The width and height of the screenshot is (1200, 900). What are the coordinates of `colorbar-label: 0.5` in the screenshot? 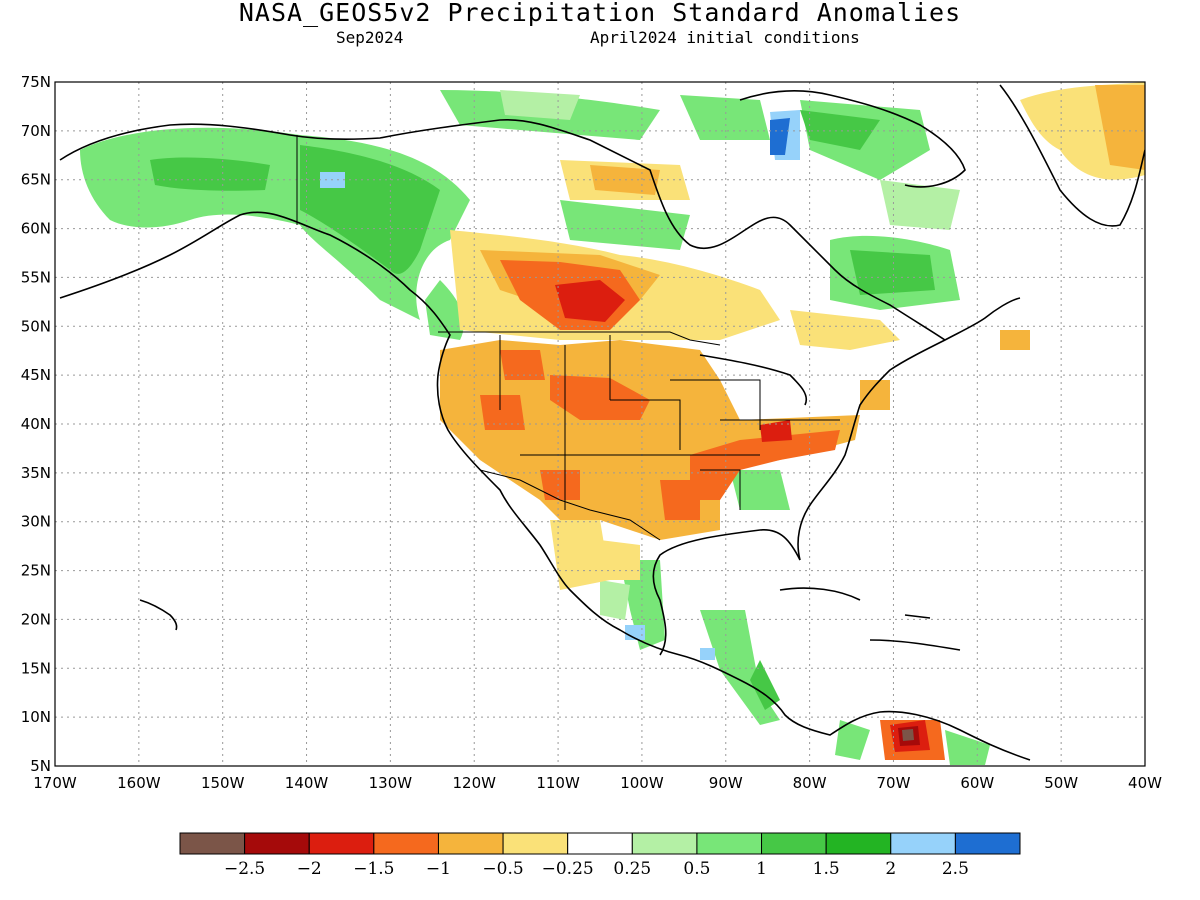 It's located at (696, 869).